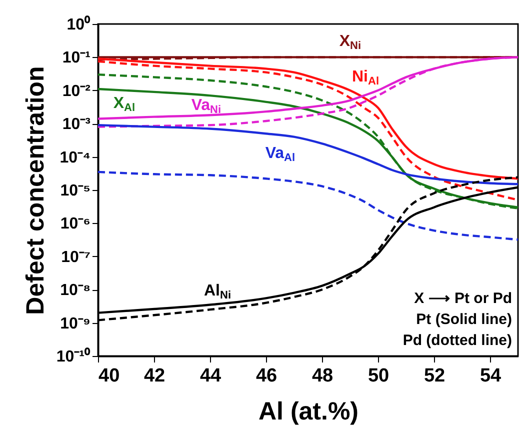 The image size is (524, 429). What do you see at coordinates (267, 376) in the screenshot?
I see `x-tick-label: 46` at bounding box center [267, 376].